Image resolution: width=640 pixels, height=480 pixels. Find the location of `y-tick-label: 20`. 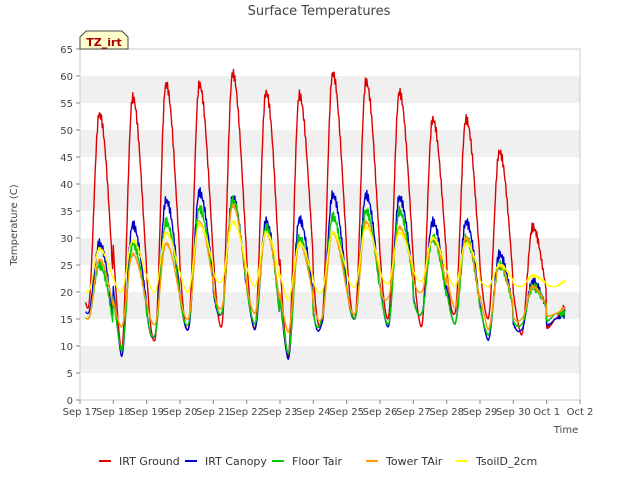

y-tick-label: 20 is located at coordinates (66, 293).